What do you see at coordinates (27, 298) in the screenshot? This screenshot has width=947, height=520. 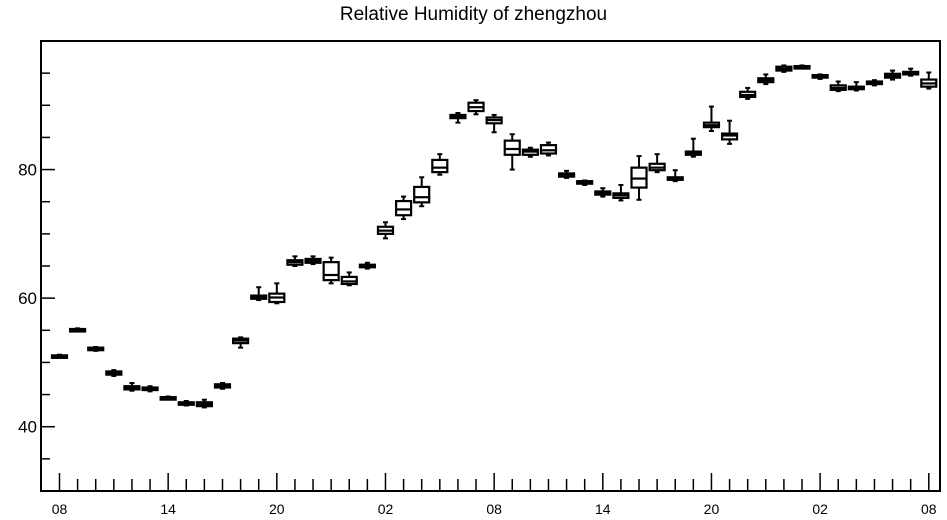 I see `y-tick-label: 60` at bounding box center [27, 298].